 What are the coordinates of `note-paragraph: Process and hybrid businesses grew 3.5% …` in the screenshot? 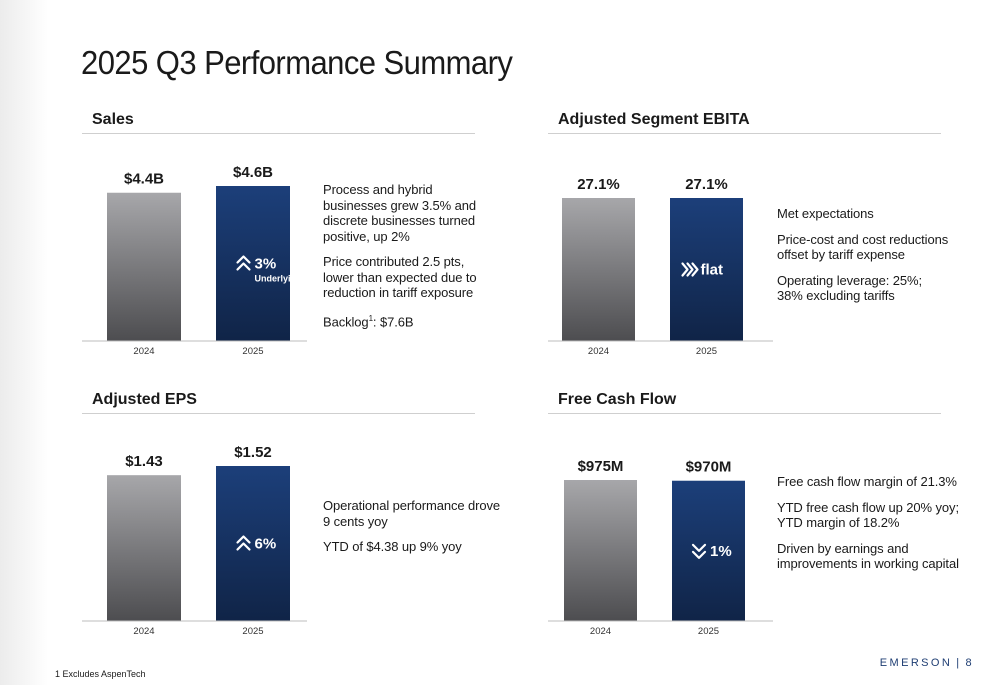 It's located at (399, 213).